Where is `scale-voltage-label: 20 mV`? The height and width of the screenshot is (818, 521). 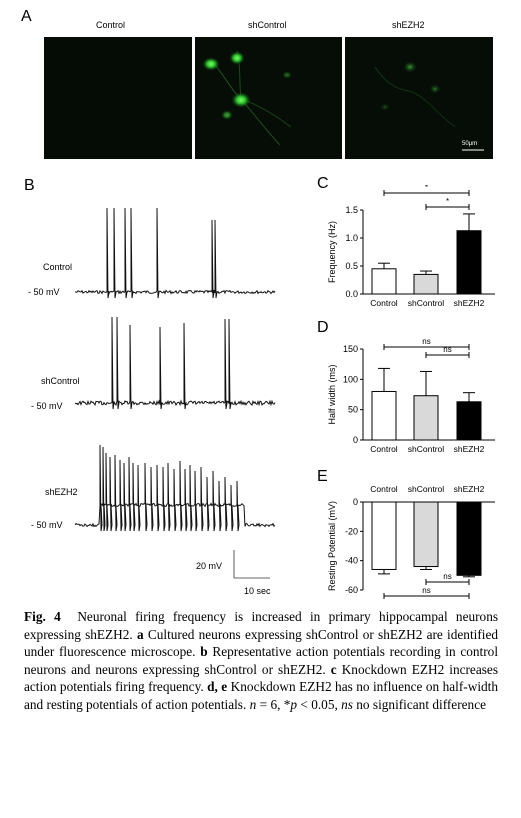 scale-voltage-label: 20 mV is located at coordinates (209, 566).